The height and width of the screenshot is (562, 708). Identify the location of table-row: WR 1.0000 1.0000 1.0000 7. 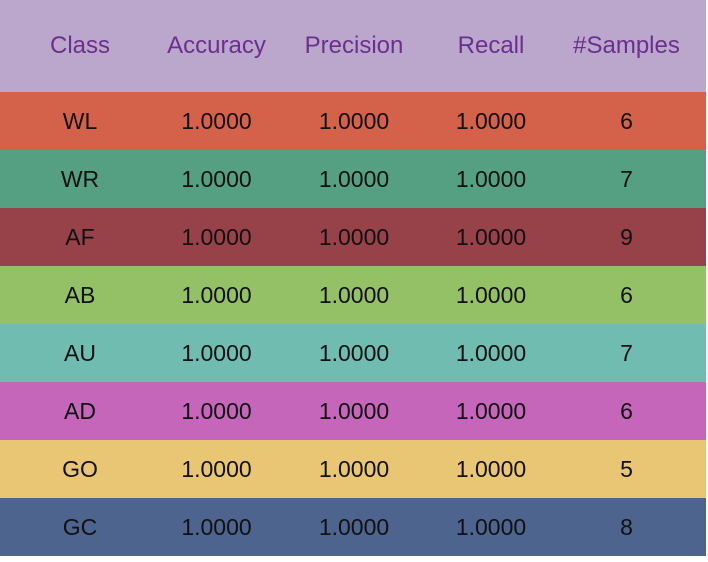
(353, 179).